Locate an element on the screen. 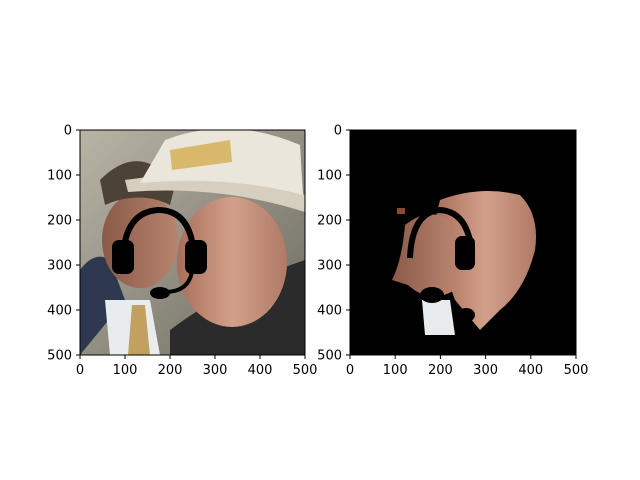  mask-fragment is located at coordinates (401, 211).